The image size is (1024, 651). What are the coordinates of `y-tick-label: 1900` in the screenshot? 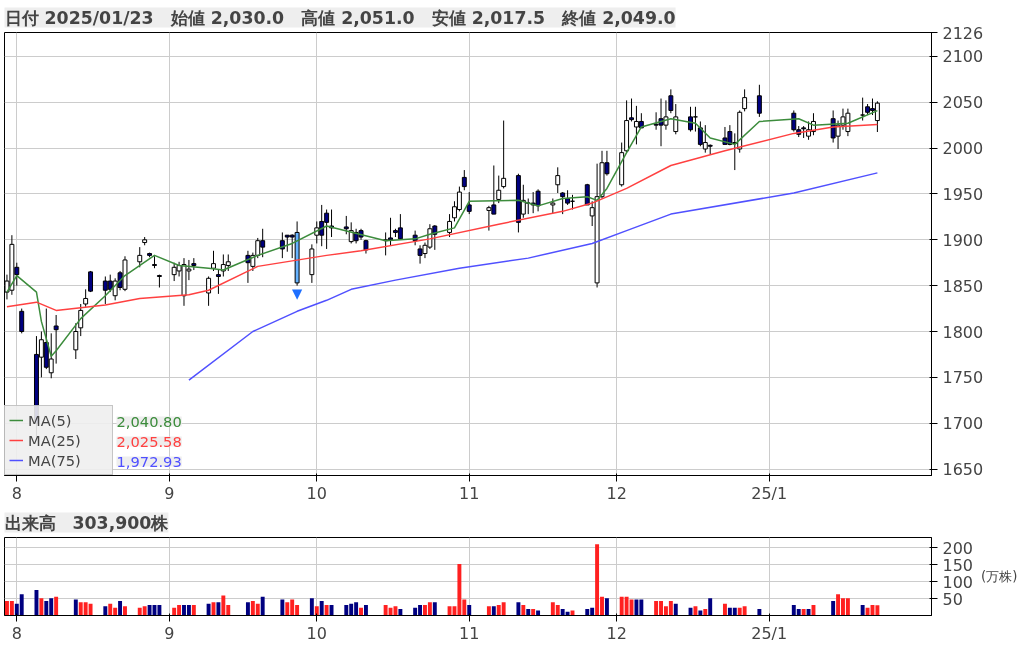 It's located at (963, 240).